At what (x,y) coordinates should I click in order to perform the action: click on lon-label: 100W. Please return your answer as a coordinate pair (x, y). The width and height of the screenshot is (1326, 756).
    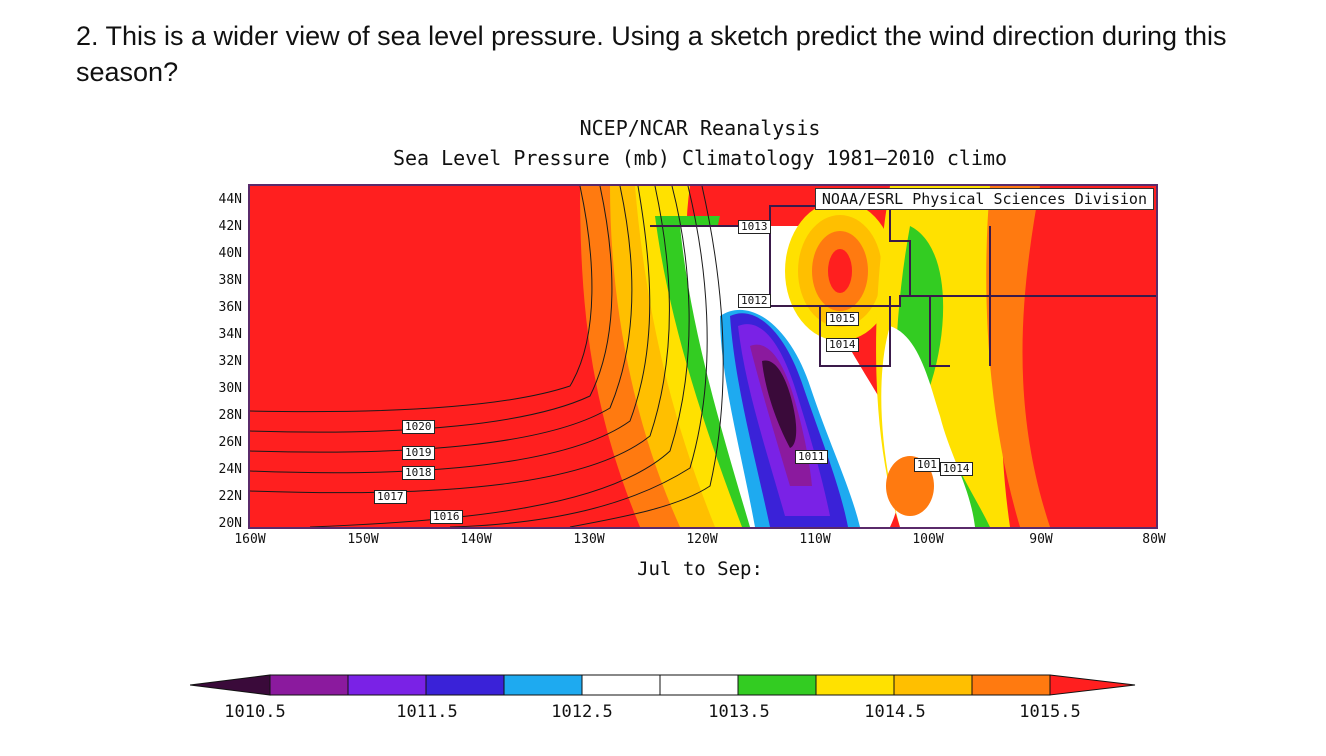
    Looking at the image, I should click on (928, 539).